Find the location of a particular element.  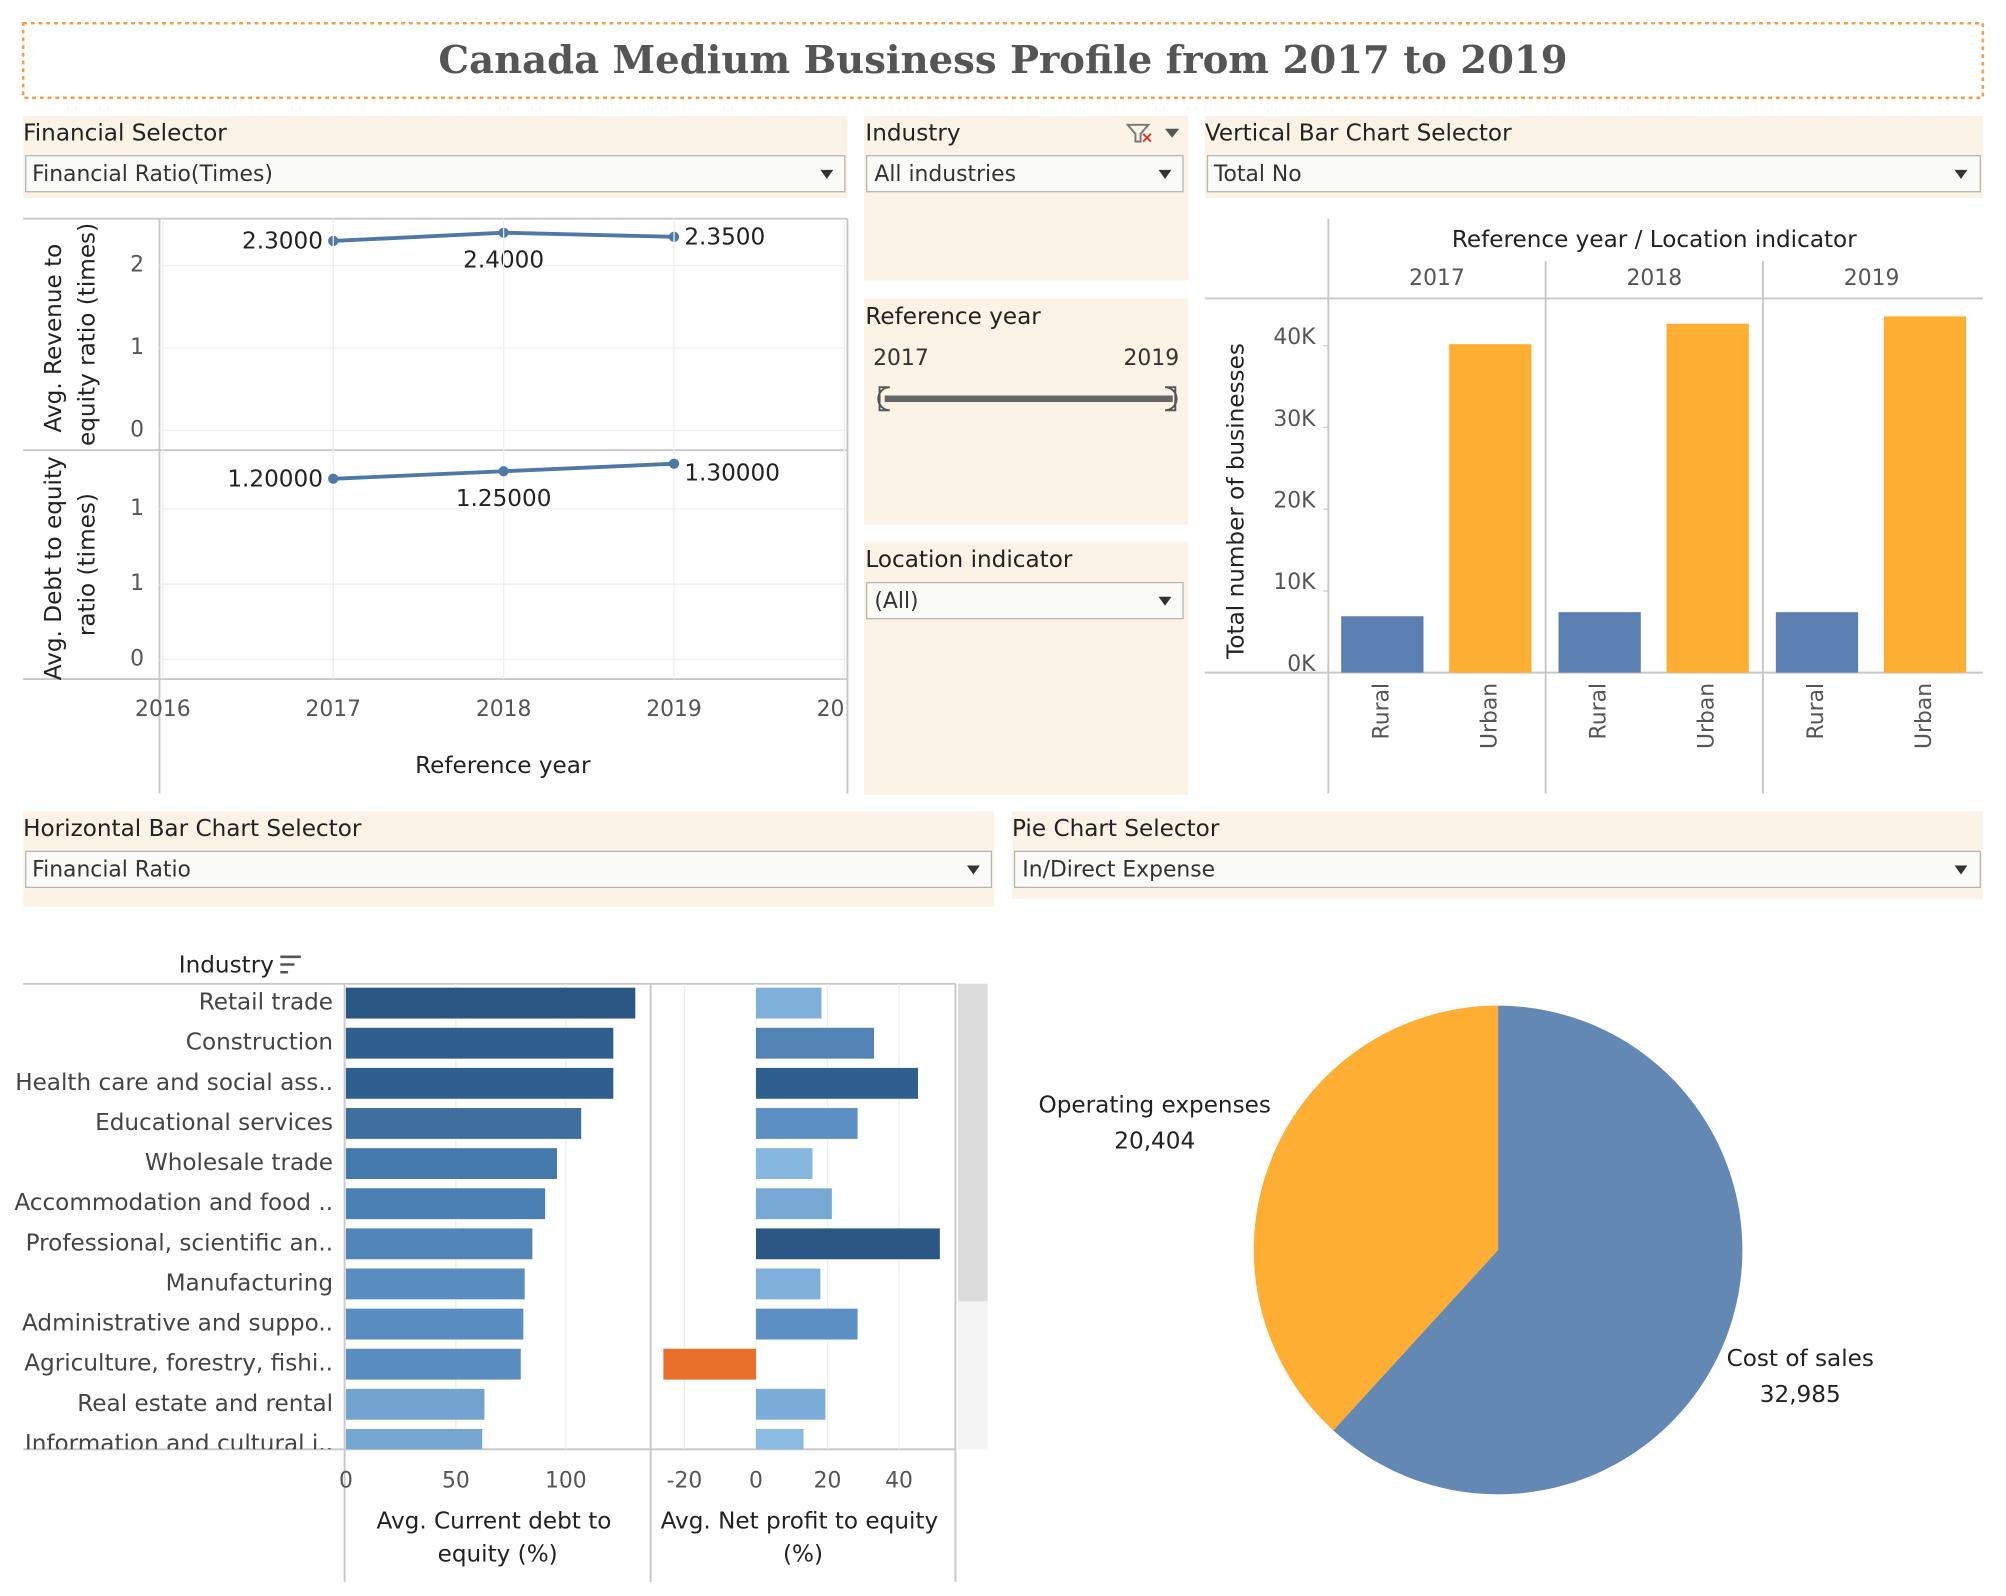

filter-label: Vertical Bar Chart Selector is located at coordinates (1358, 133).